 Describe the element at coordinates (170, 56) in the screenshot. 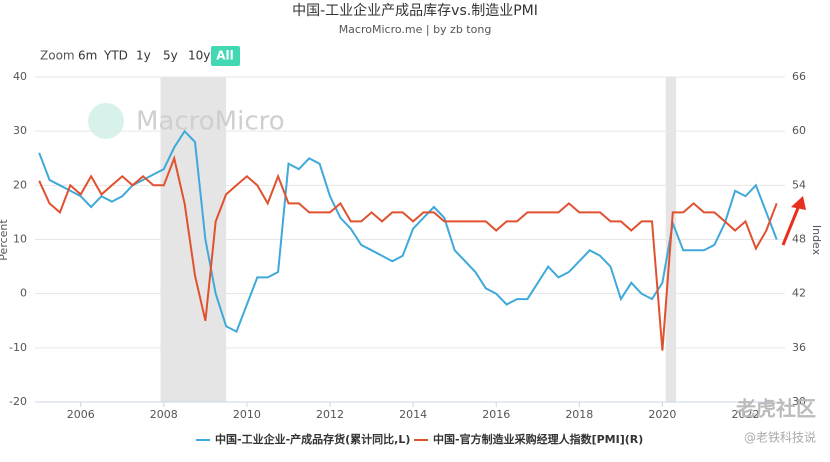

I see `range-button: 5y` at that location.